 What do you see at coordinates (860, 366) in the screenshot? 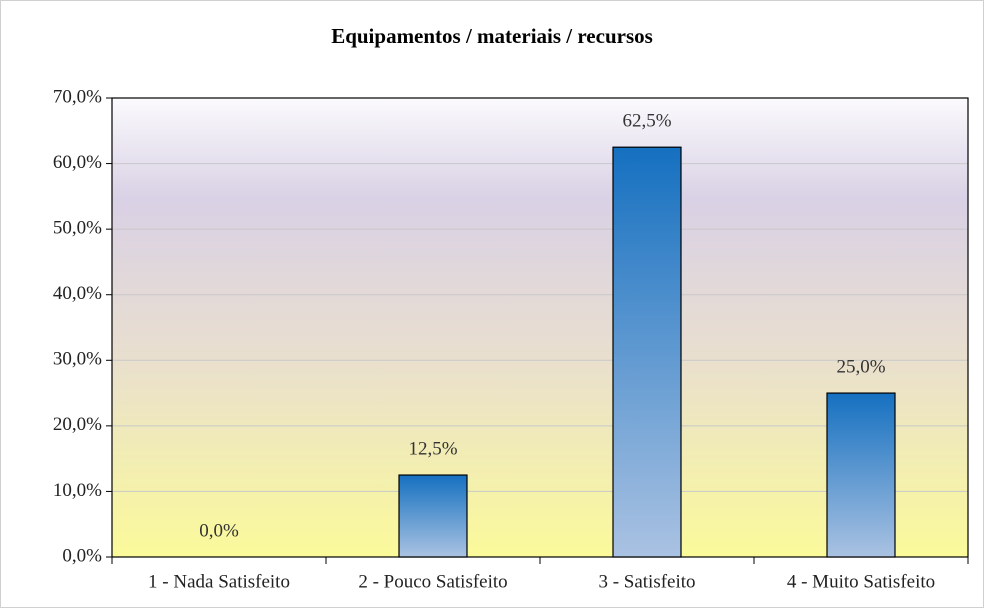
I see `value-label: 25,0%` at bounding box center [860, 366].